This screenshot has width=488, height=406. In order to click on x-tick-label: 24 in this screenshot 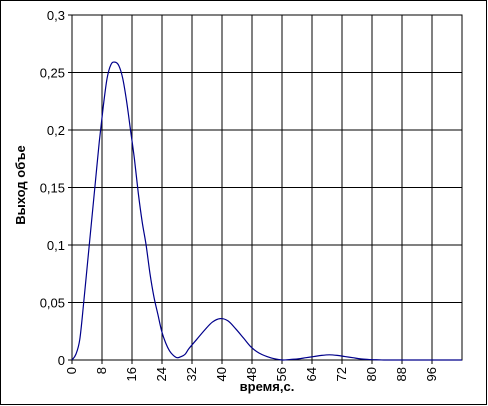, I will do `click(161, 374)`.